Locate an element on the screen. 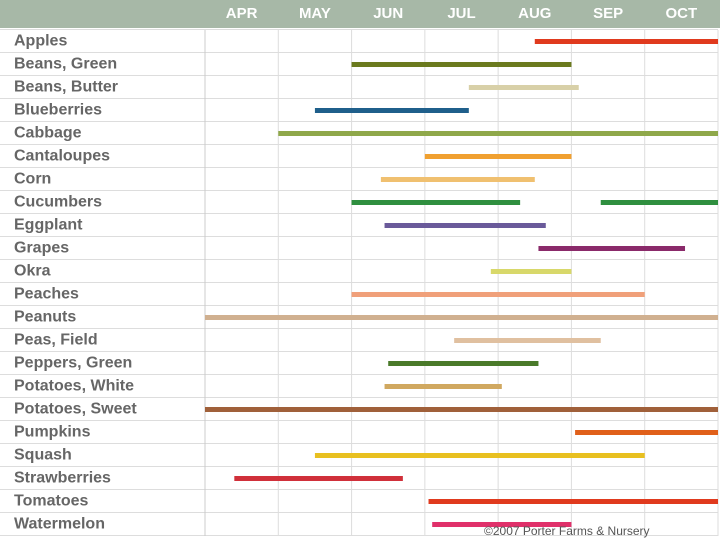 This screenshot has width=720, height=540. row-label: Squash is located at coordinates (43, 455).